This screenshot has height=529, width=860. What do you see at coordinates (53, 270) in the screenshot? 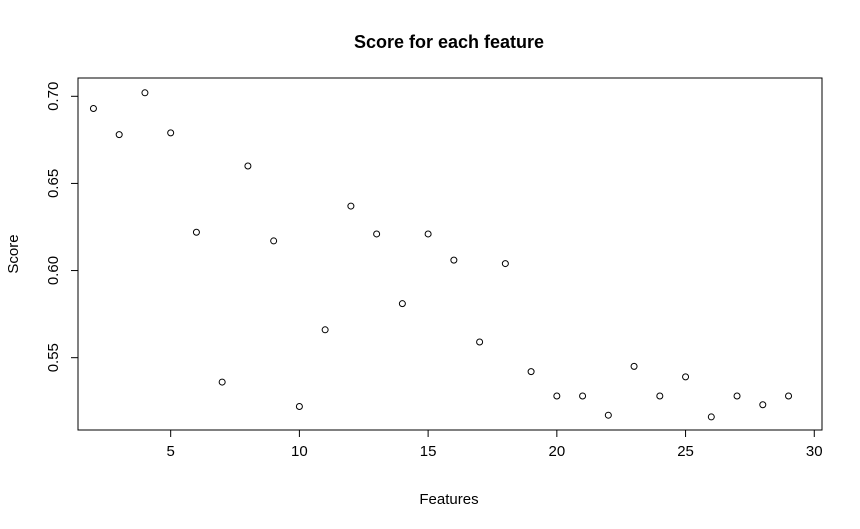
I see `y-tick-label: 0.60` at bounding box center [53, 270].